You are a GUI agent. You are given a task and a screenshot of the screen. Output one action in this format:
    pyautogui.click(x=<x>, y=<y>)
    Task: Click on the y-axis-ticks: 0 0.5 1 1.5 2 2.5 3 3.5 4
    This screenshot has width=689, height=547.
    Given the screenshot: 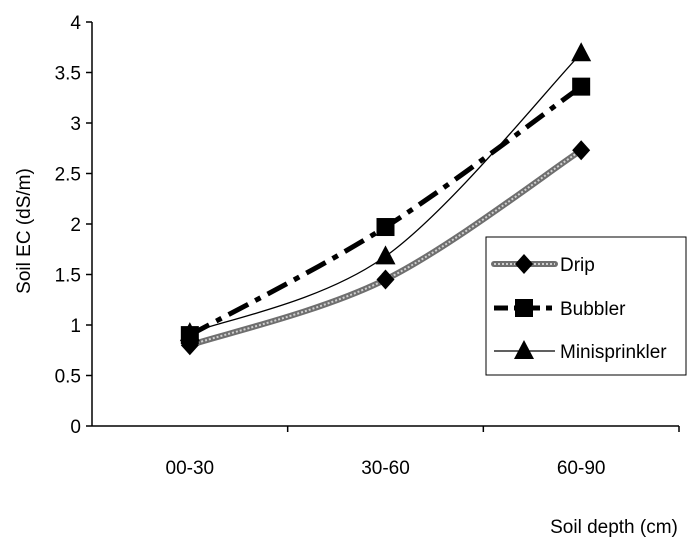 What is the action you would take?
    pyautogui.click(x=73, y=225)
    